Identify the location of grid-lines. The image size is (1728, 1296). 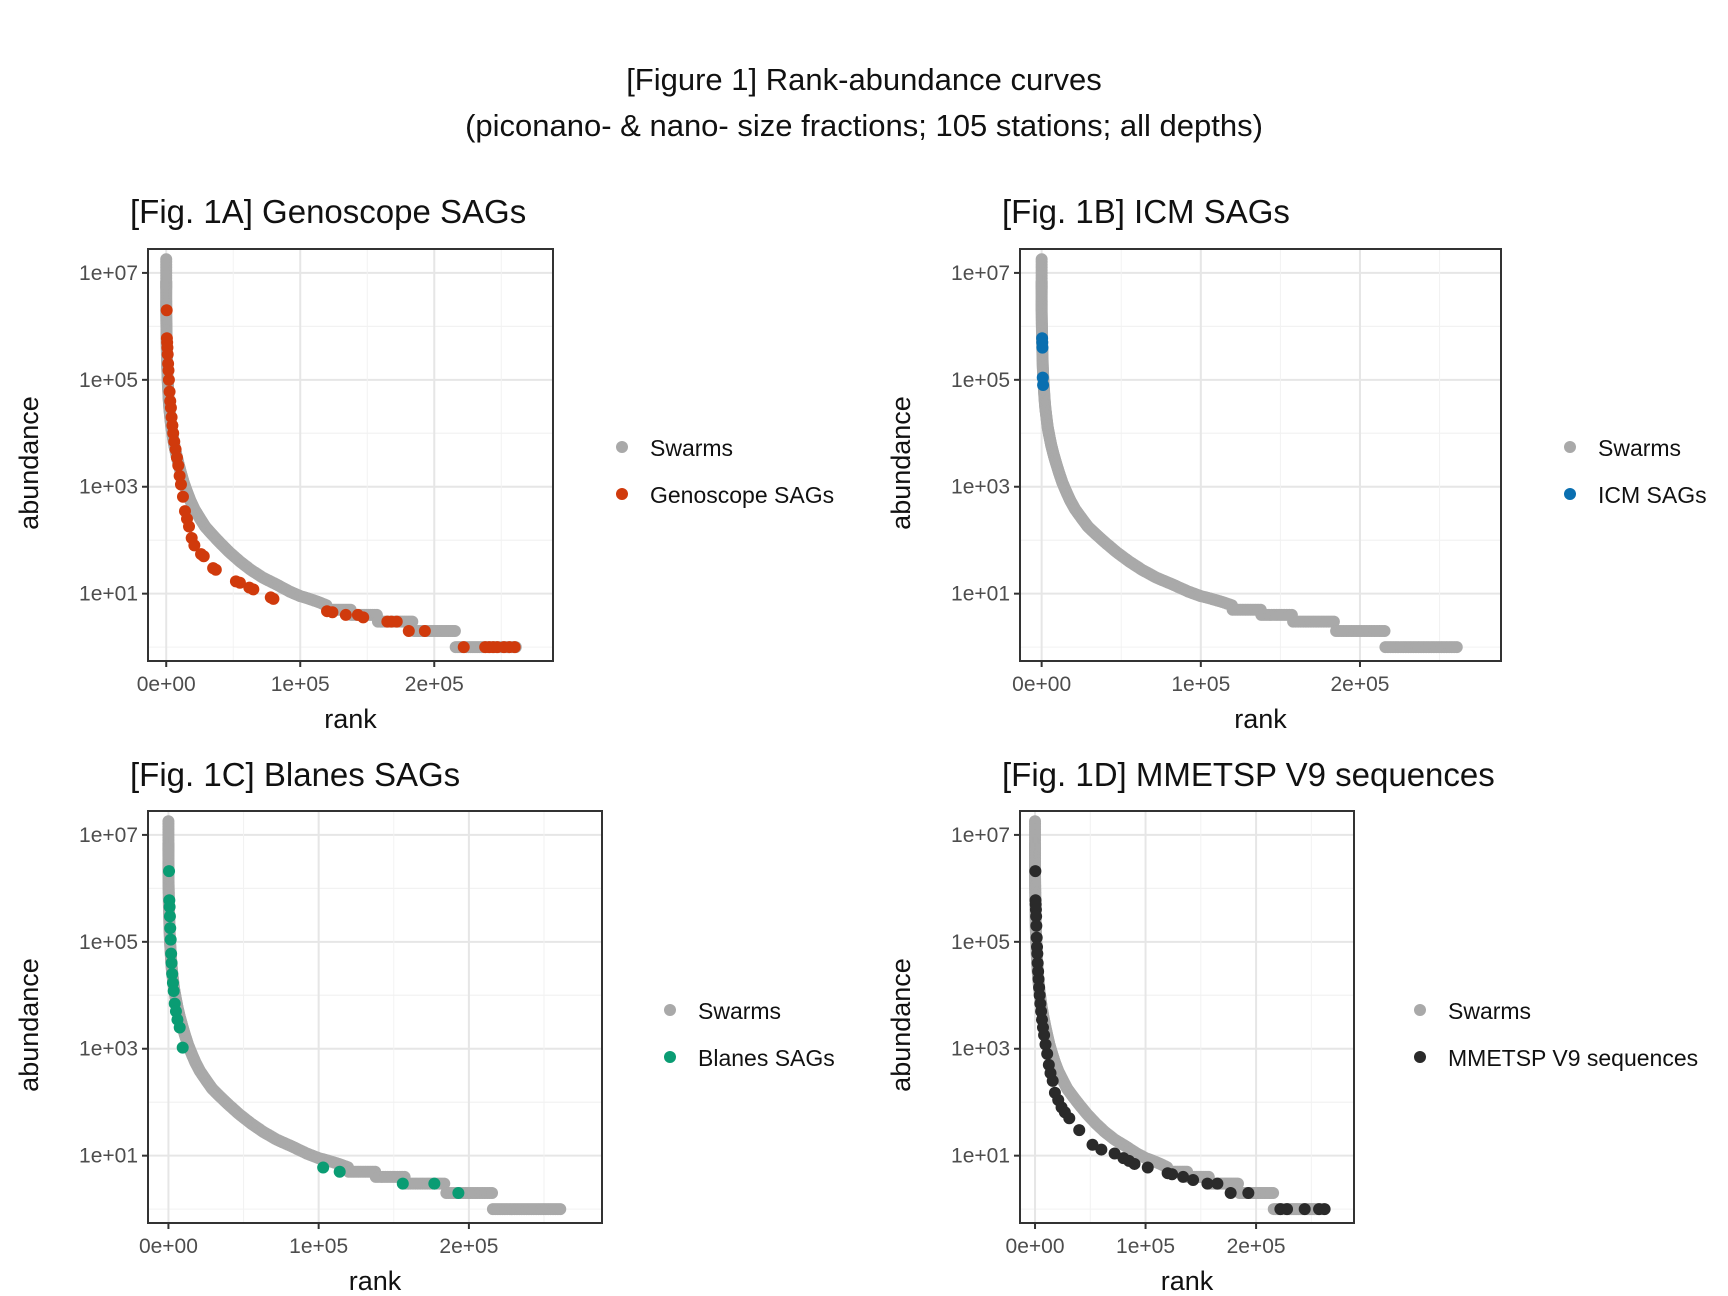
(1260, 455).